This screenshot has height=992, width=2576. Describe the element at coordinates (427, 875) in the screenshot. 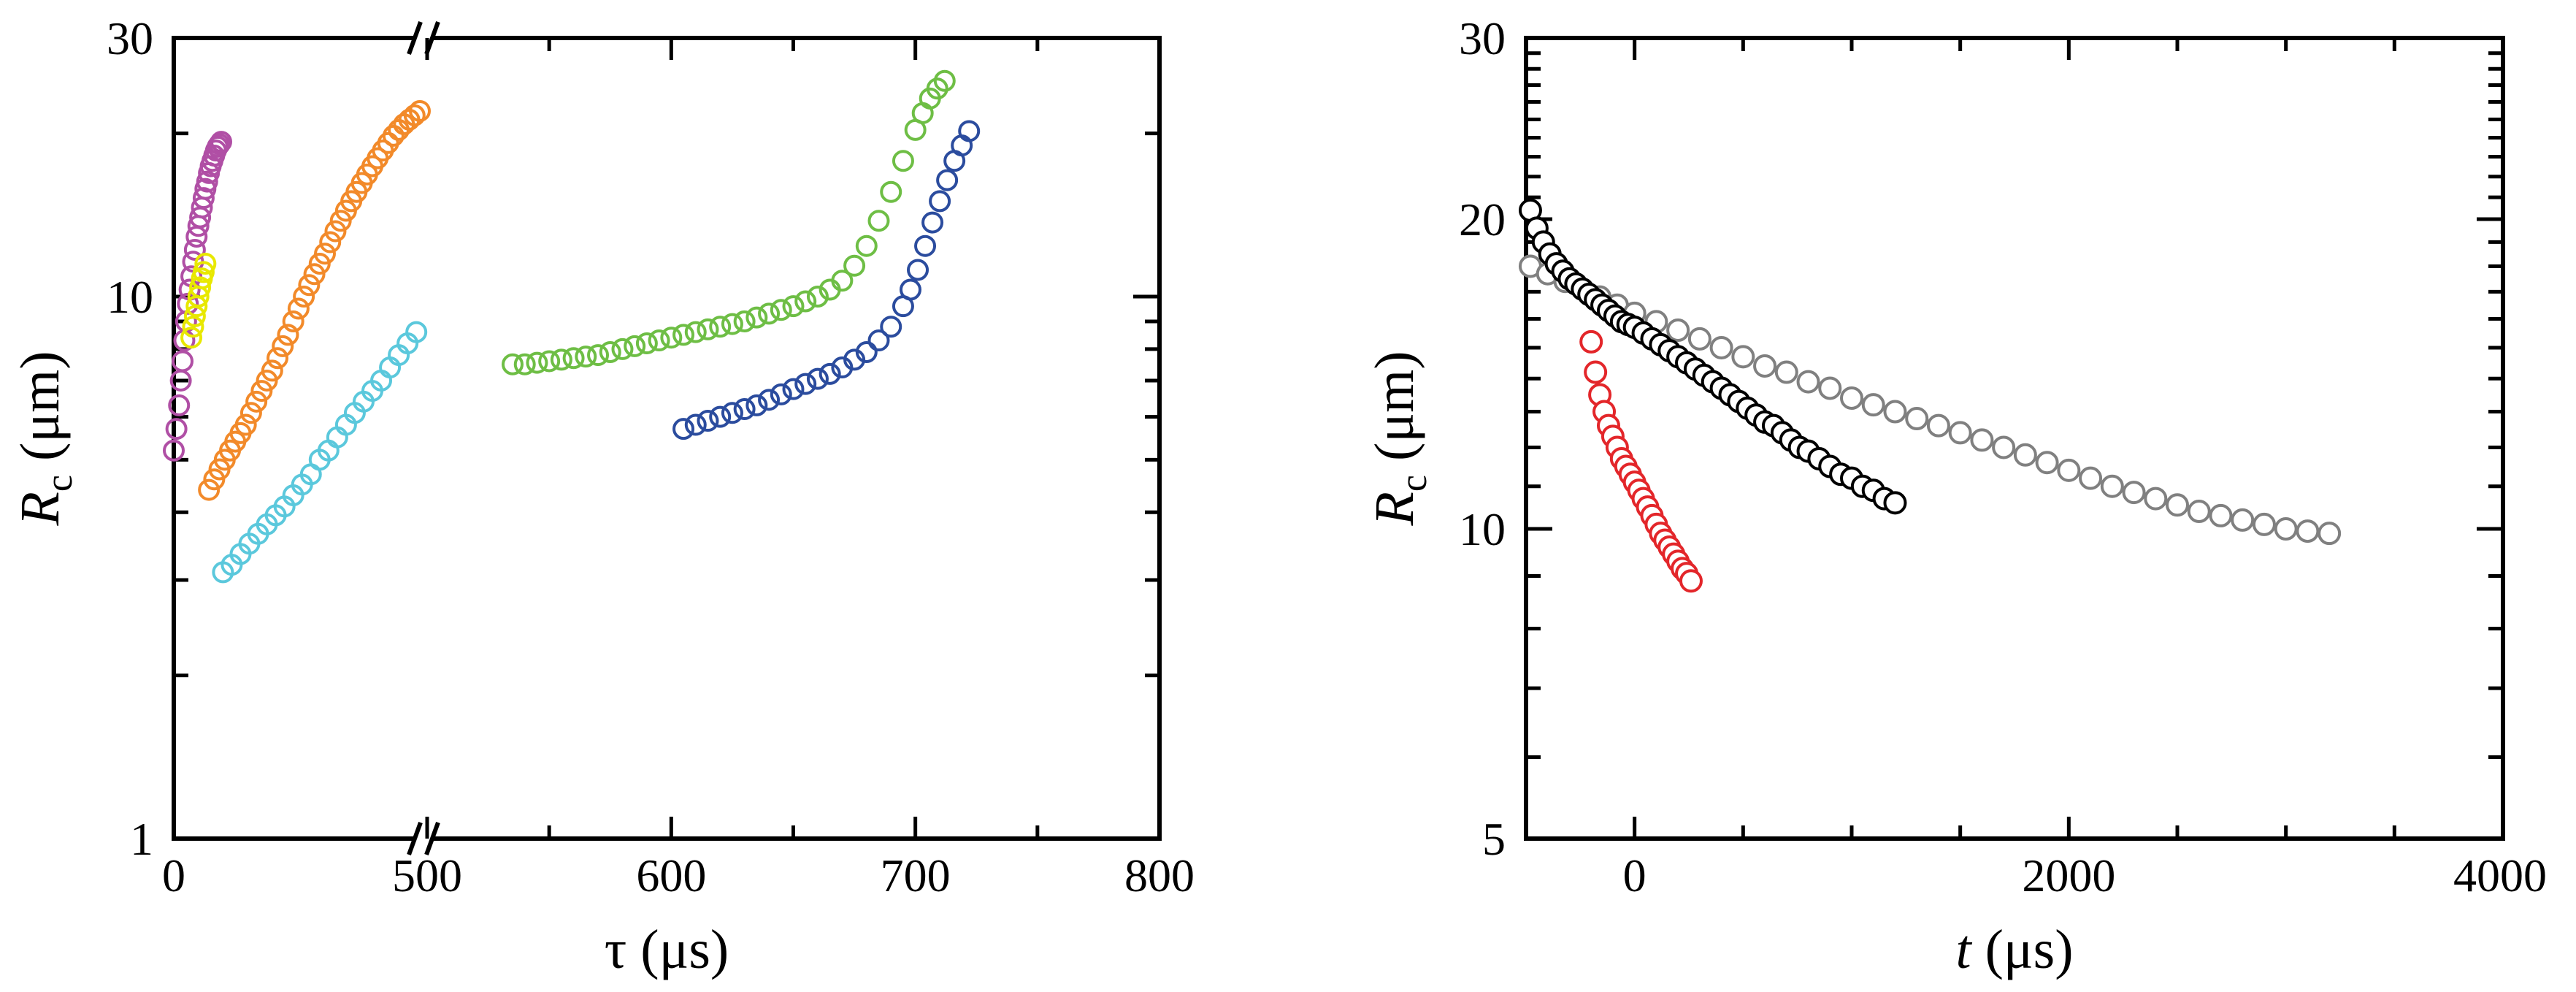

I see `x-tick-label: 500` at that location.